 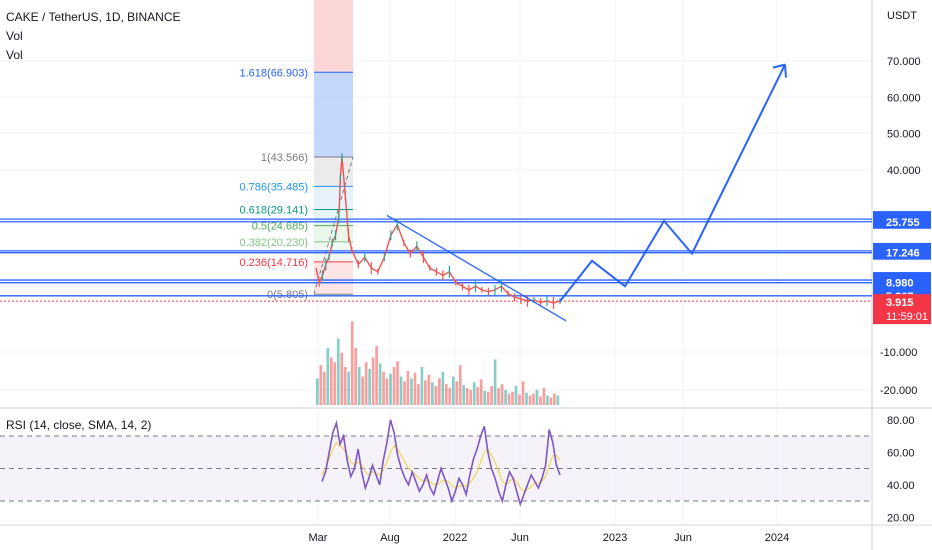 What do you see at coordinates (901, 453) in the screenshot?
I see `rsi-axis-tick: 60.00` at bounding box center [901, 453].